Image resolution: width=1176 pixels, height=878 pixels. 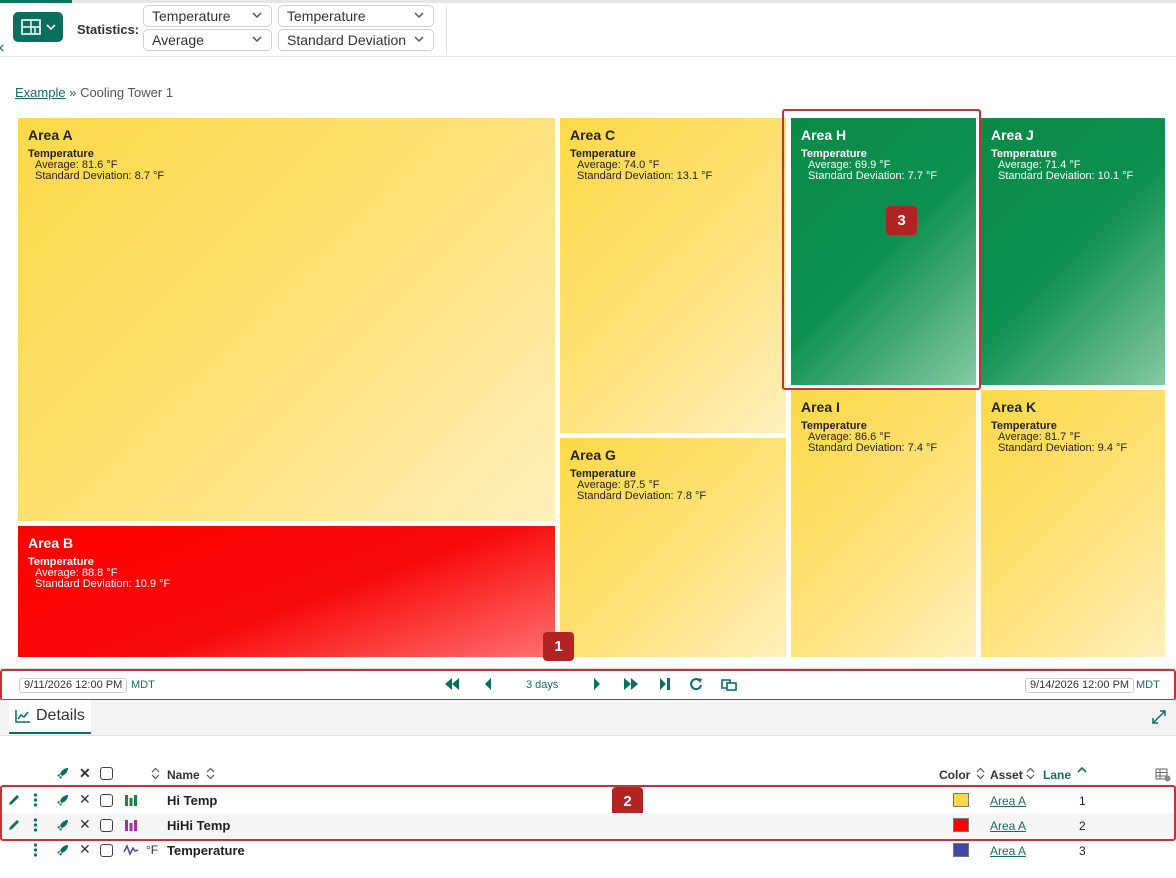 I want to click on tab-details: Details, so click(x=50, y=717).